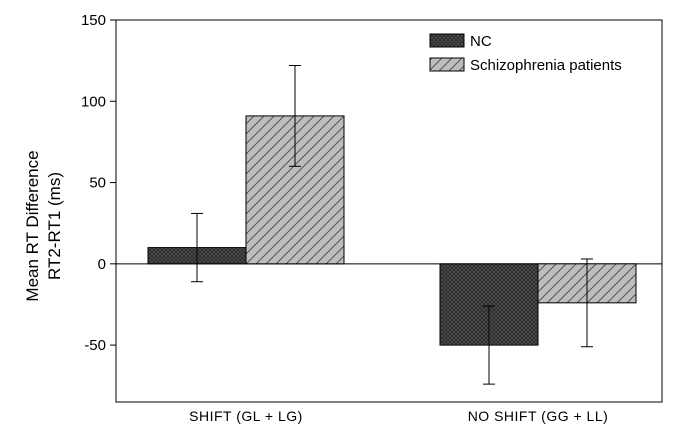 This screenshot has height=428, width=676. What do you see at coordinates (546, 65) in the screenshot?
I see `legend-label: Schizophrenia patients` at bounding box center [546, 65].